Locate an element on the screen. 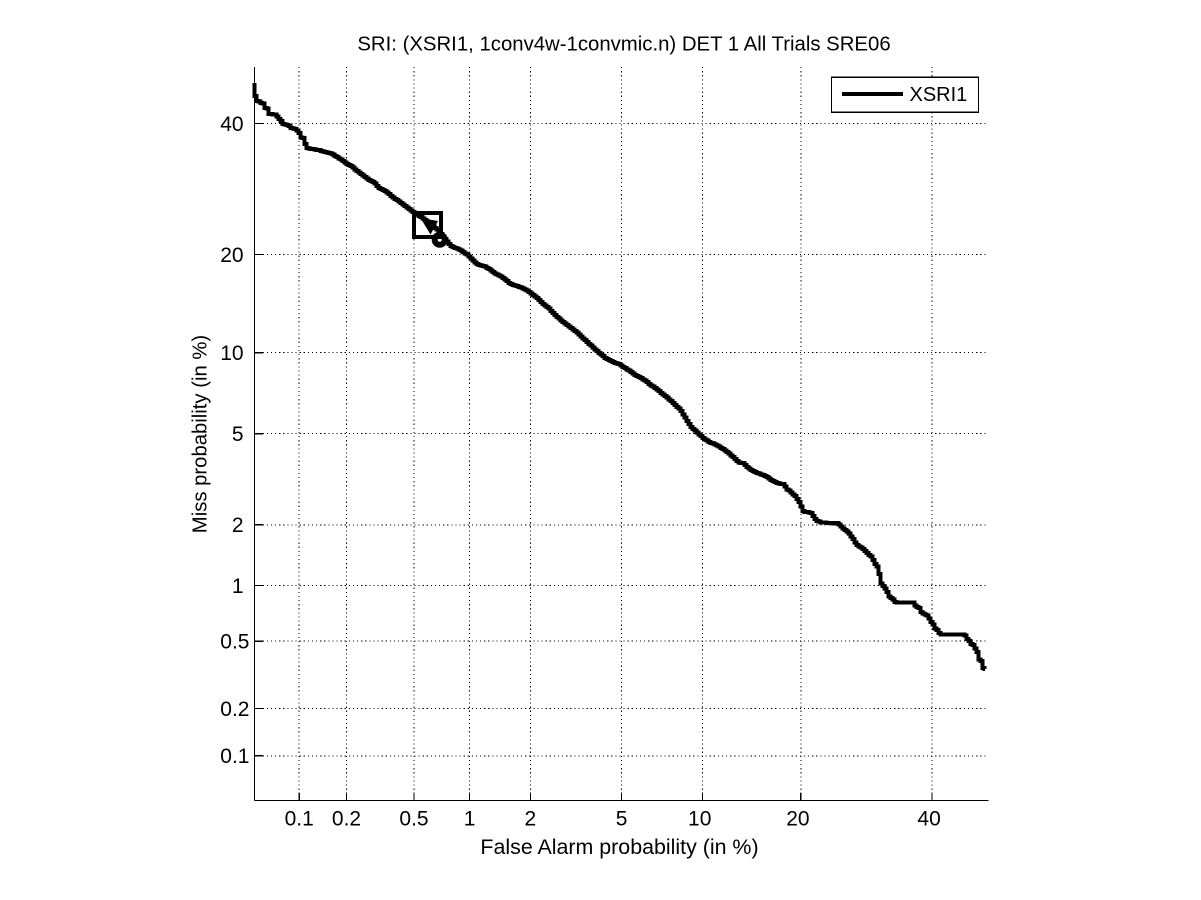  svg-text: False Alarm probability (in %) is located at coordinates (619, 847).